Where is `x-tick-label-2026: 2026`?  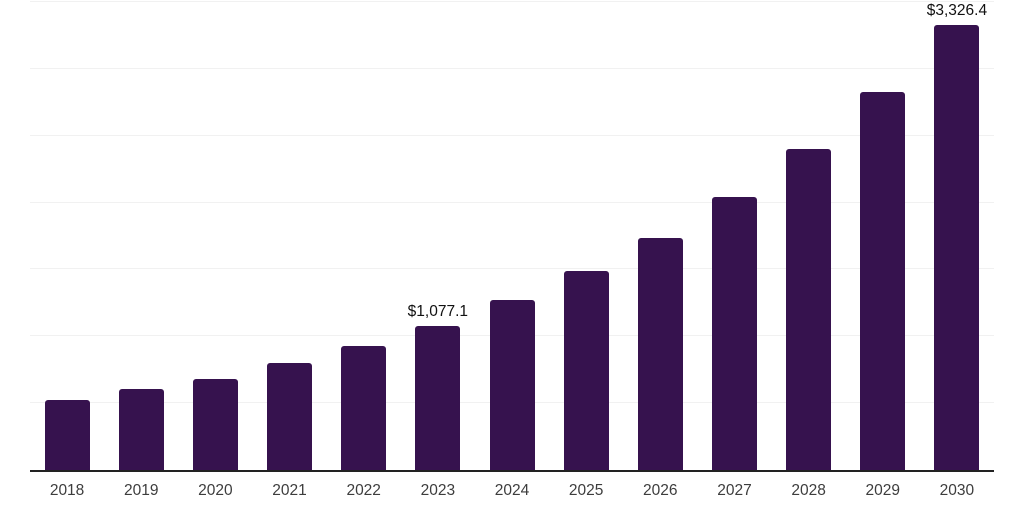 x-tick-label-2026: 2026 is located at coordinates (660, 490).